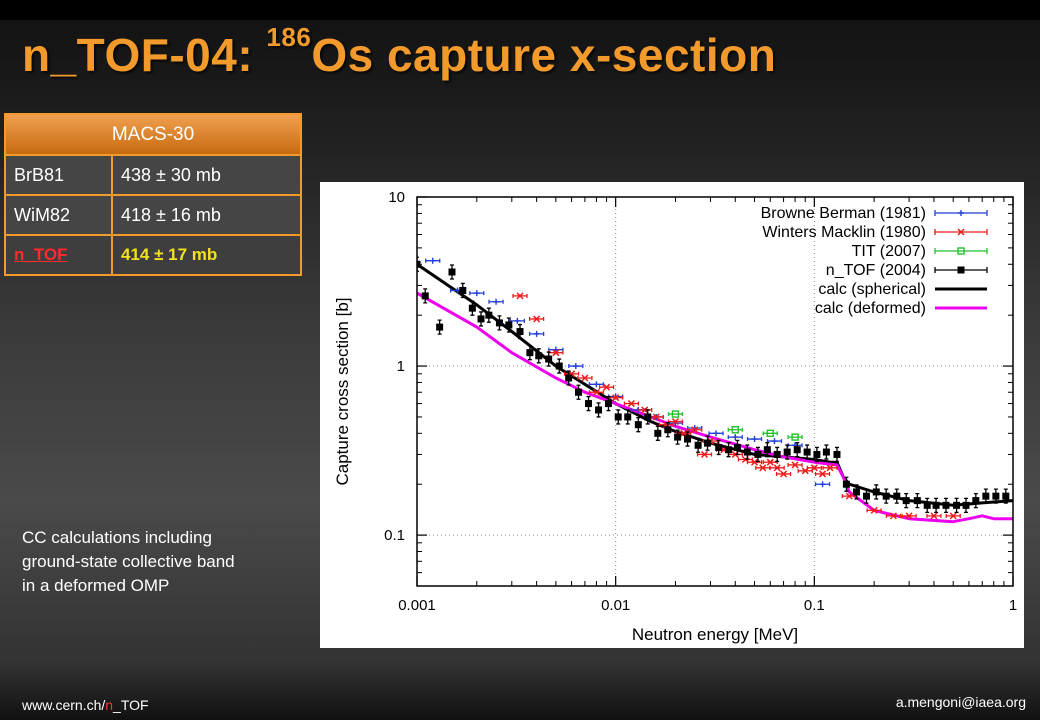  I want to click on slide-title: n_TOF-04: 186Os capture x-section, so click(399, 52).